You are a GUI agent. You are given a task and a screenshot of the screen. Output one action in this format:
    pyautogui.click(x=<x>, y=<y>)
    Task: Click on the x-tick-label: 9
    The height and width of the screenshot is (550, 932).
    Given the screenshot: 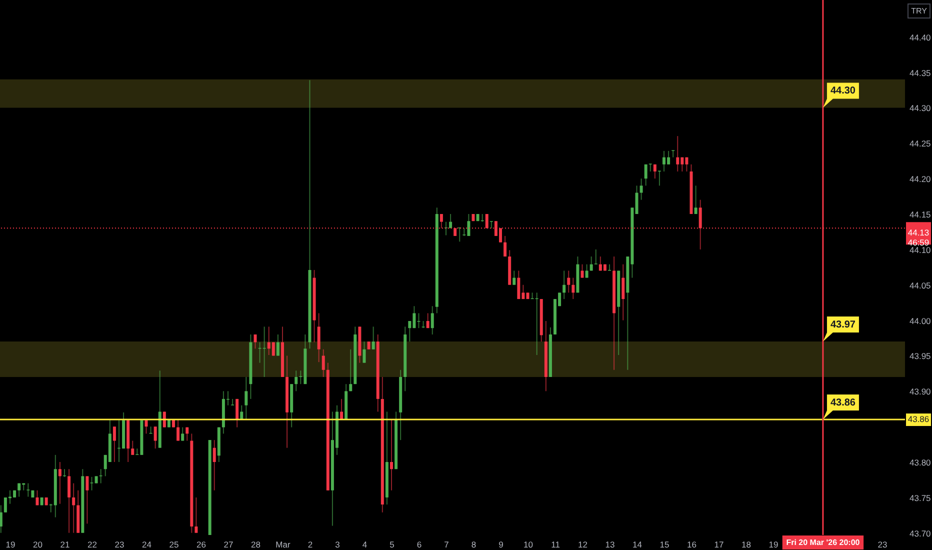 What is the action you would take?
    pyautogui.click(x=501, y=545)
    